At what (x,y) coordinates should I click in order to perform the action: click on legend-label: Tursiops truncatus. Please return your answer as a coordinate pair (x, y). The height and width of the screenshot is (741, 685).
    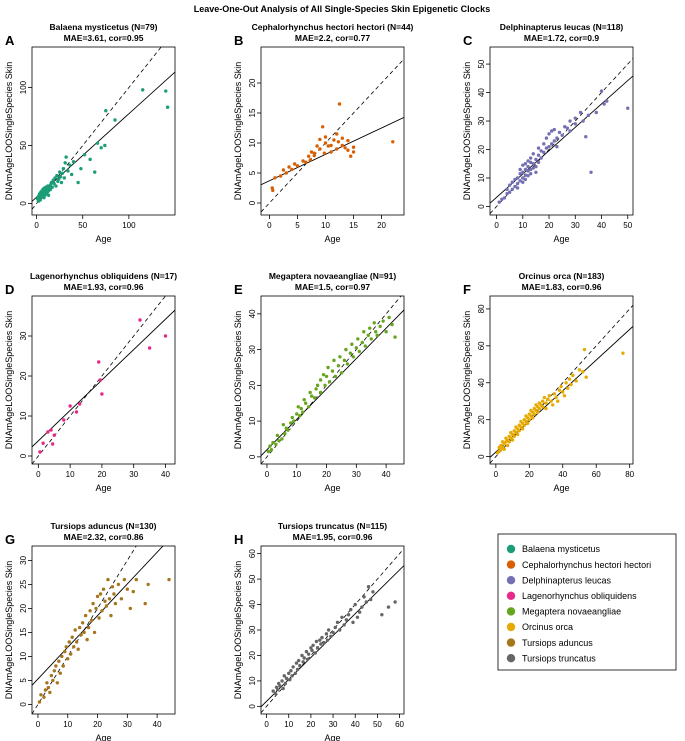
    Looking at the image, I should click on (559, 658).